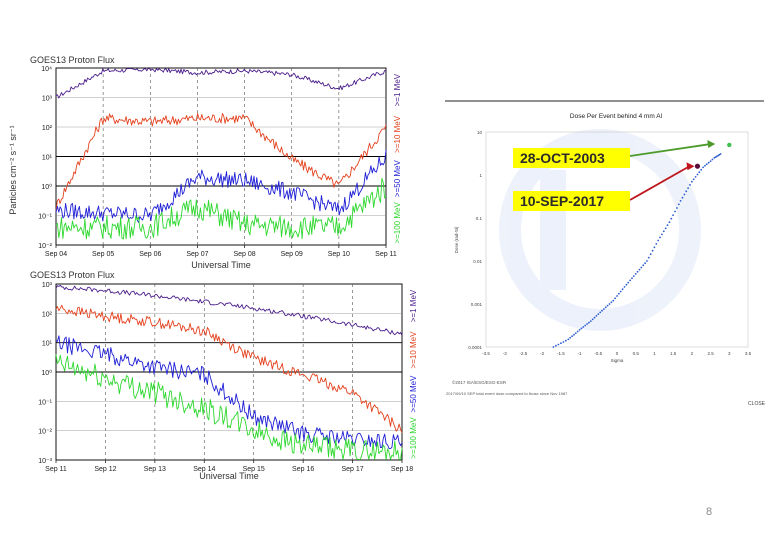 This screenshot has width=780, height=545. I want to click on goes-x-tick-label: Sep 17, so click(352, 469).